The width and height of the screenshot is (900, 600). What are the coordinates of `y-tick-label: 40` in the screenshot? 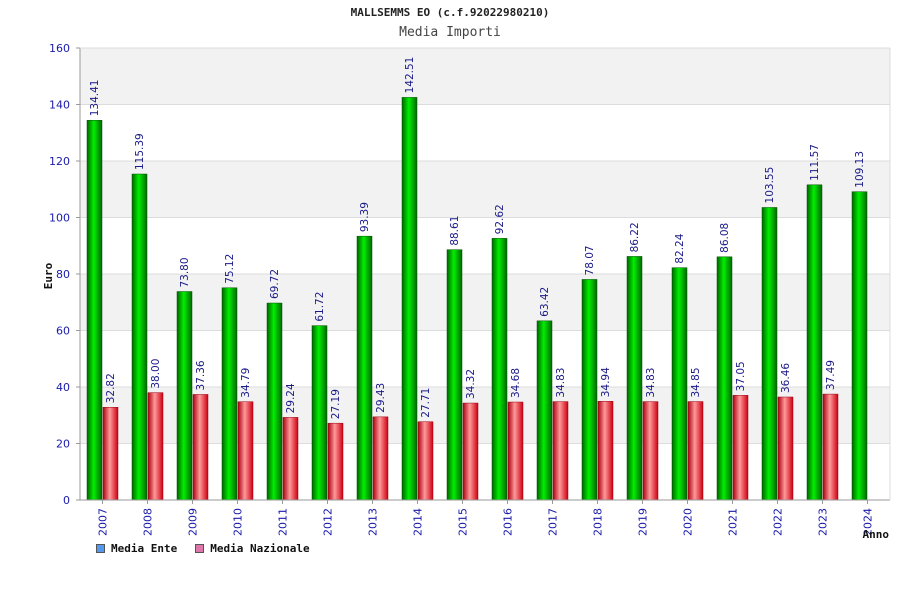 It's located at (63, 387).